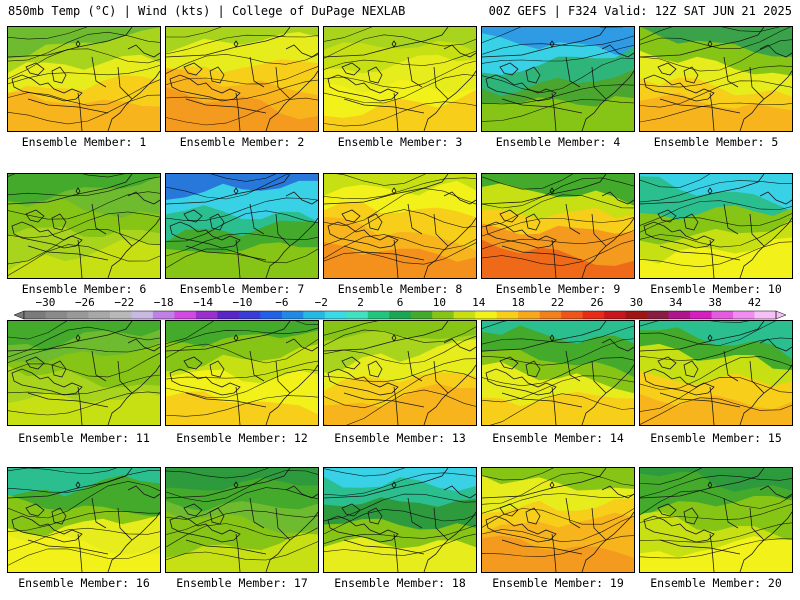 The height and width of the screenshot is (600, 800). What do you see at coordinates (84, 583) in the screenshot?
I see `ensemble-member-caption: Ensemble Member: 16` at bounding box center [84, 583].